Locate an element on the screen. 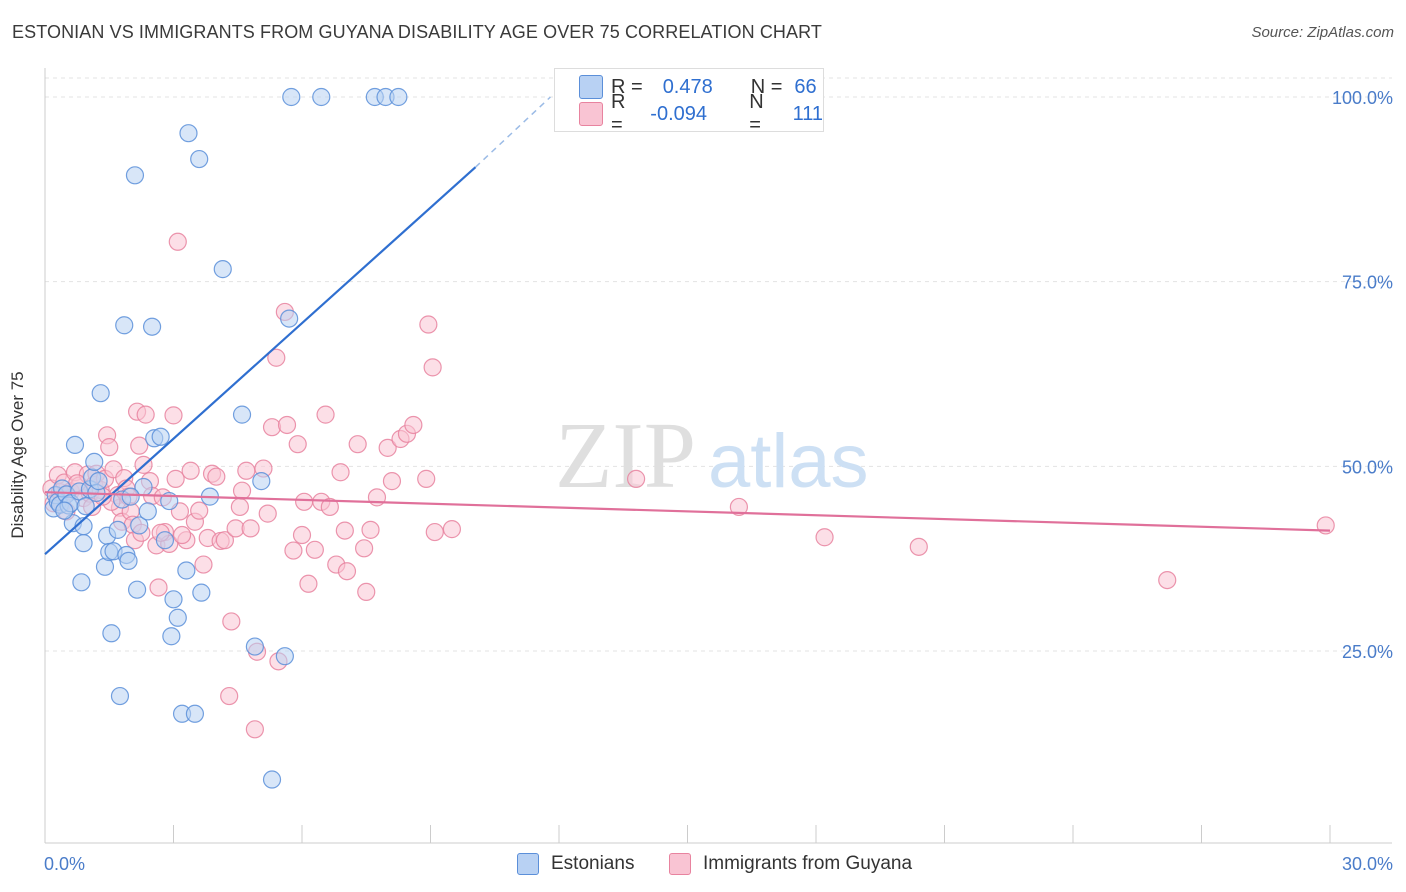 The image size is (1406, 892). y-tick-label: 25.0% is located at coordinates (1367, 652).